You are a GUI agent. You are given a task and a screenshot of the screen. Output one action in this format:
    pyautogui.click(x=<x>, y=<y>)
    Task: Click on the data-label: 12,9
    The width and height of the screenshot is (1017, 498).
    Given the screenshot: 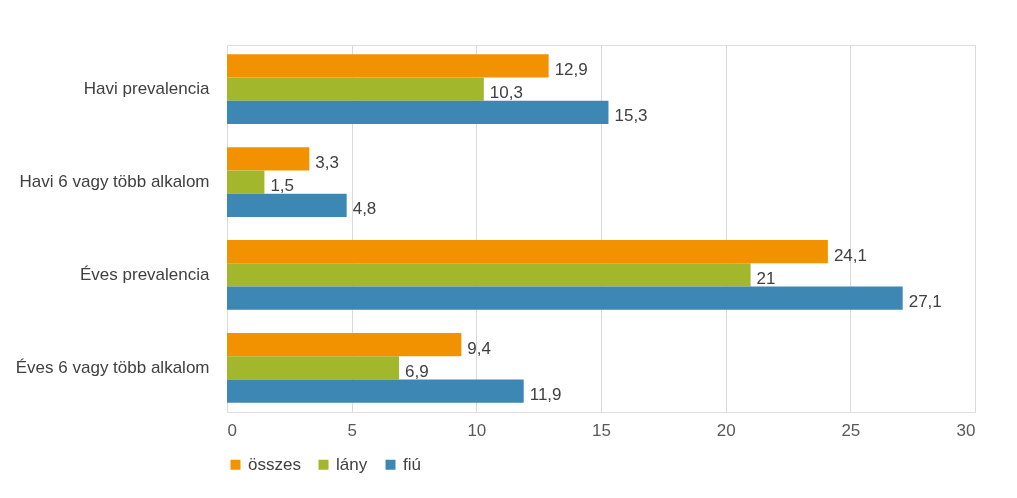 What is the action you would take?
    pyautogui.click(x=571, y=69)
    